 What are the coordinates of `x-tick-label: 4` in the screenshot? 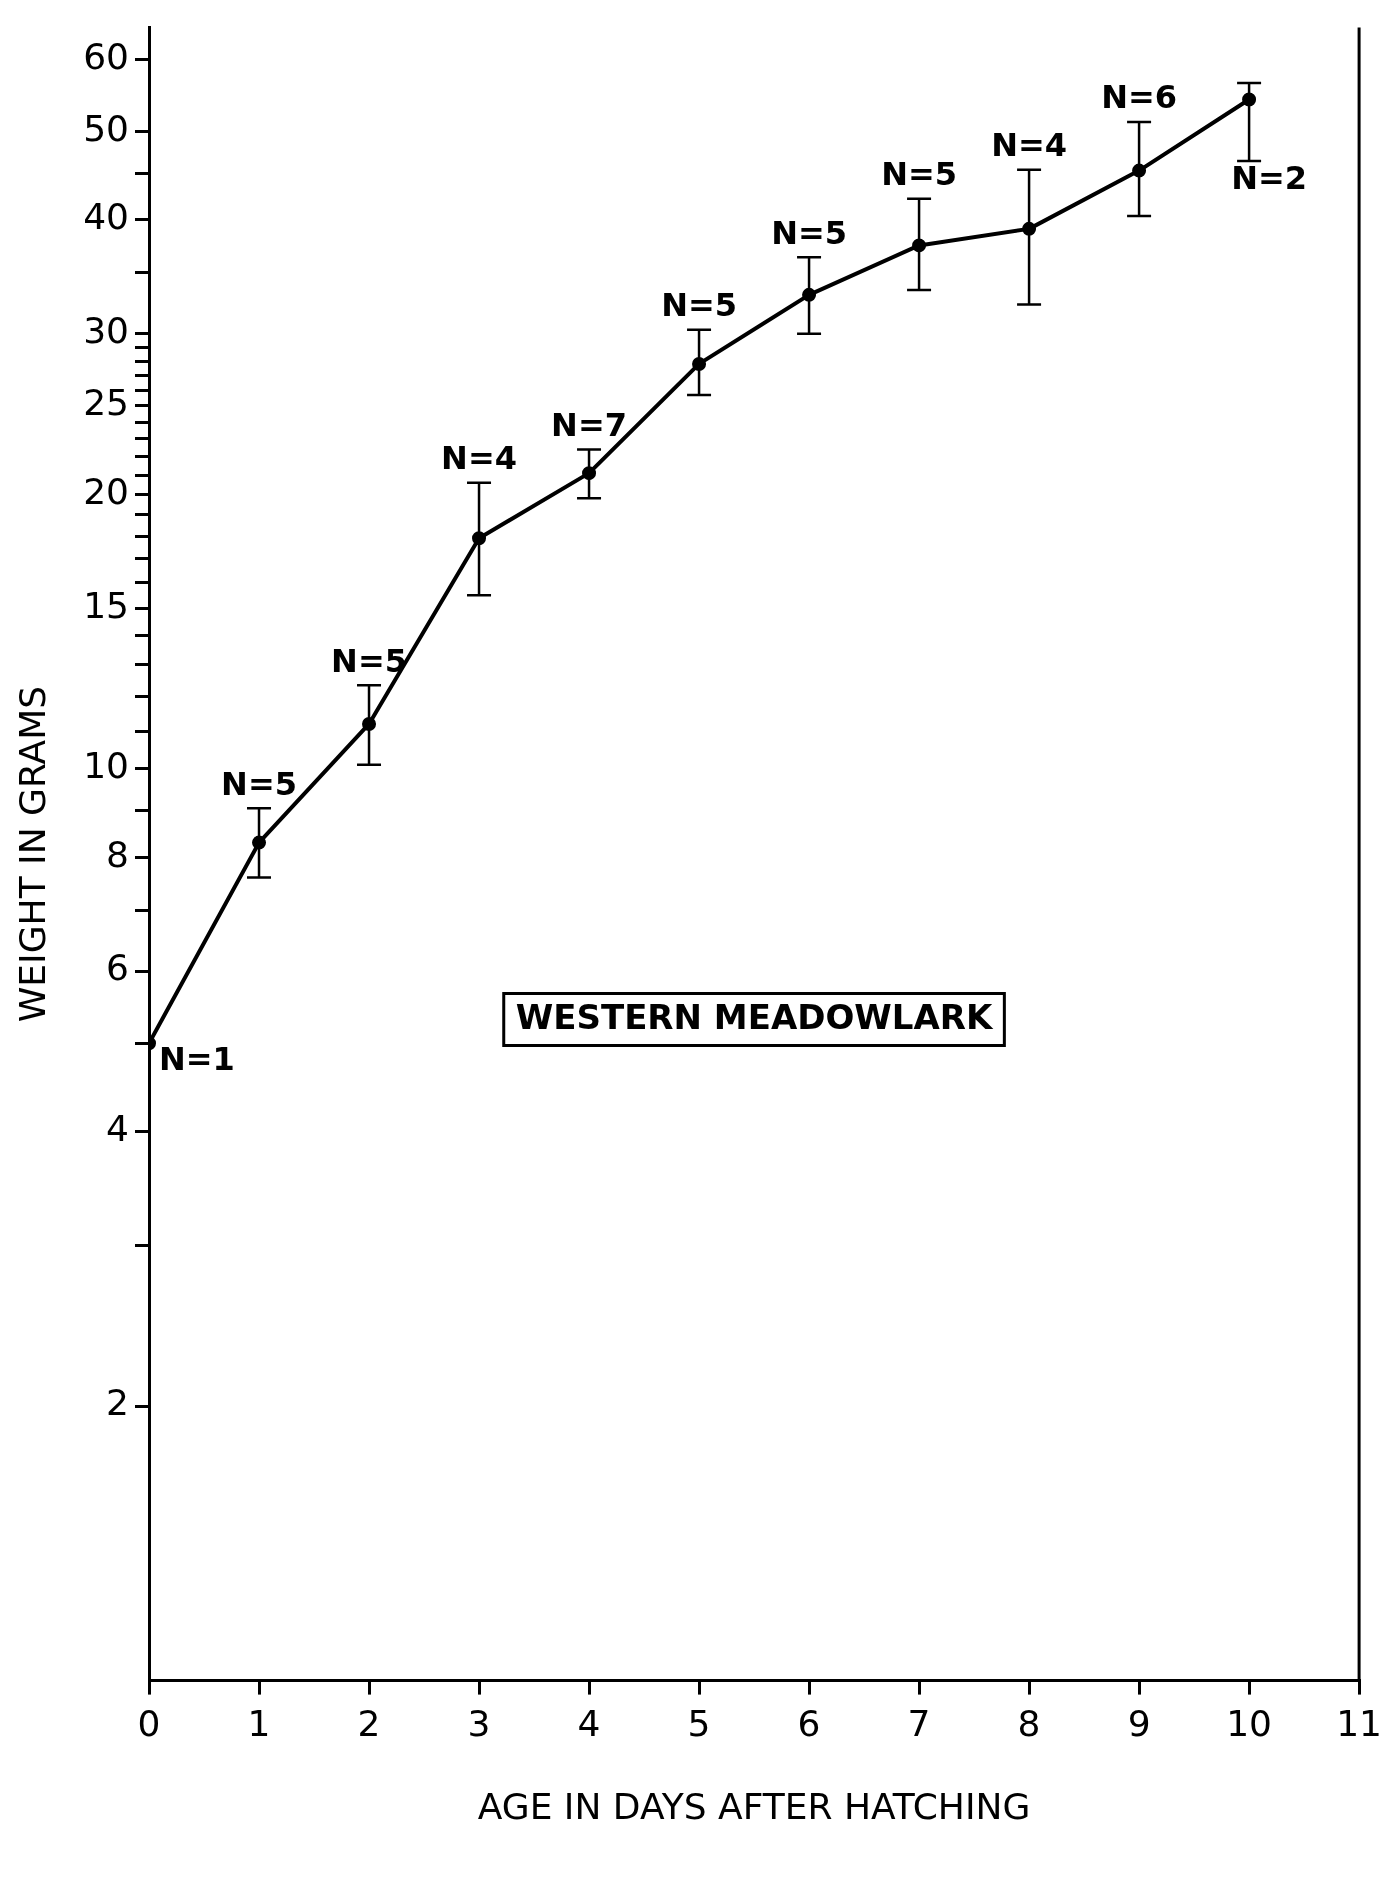 It's located at (589, 1723).